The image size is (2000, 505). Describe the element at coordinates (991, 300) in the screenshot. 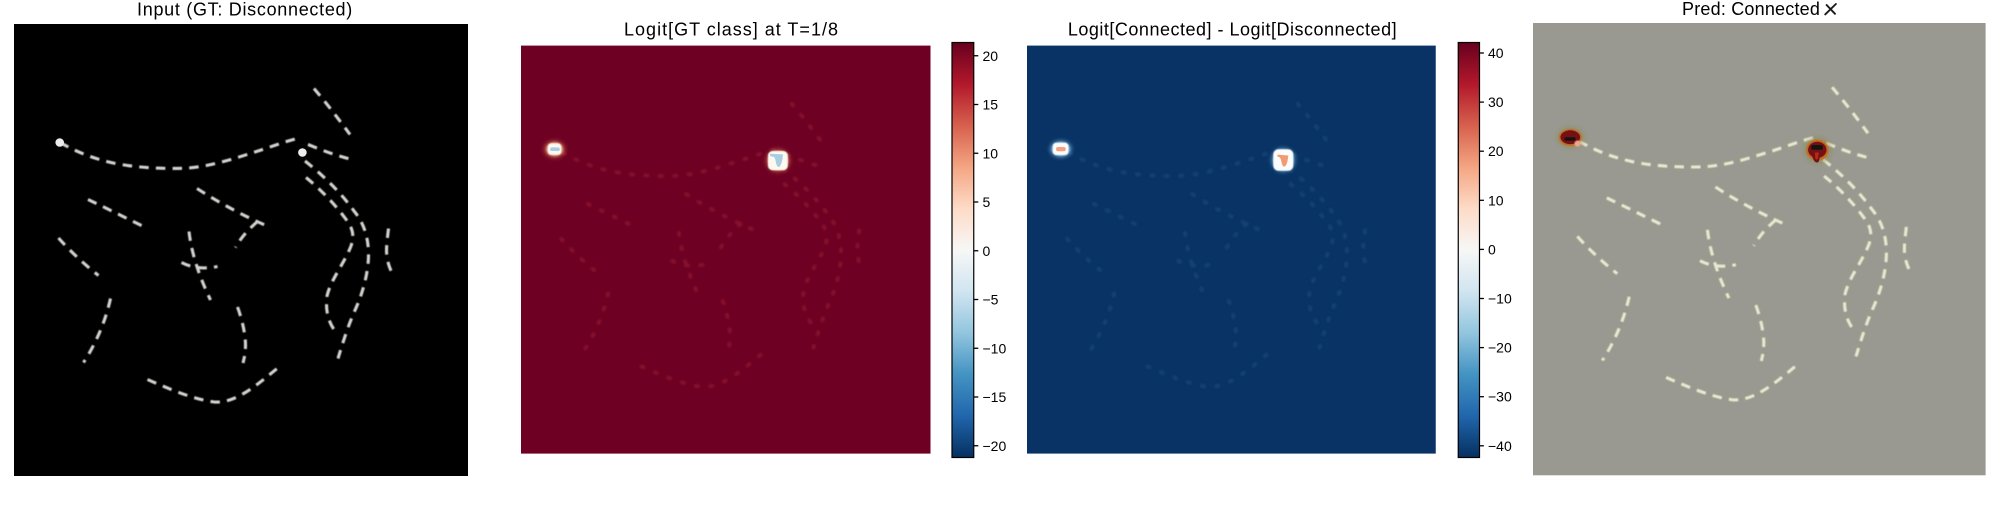

I see `svg-text: −5` at that location.